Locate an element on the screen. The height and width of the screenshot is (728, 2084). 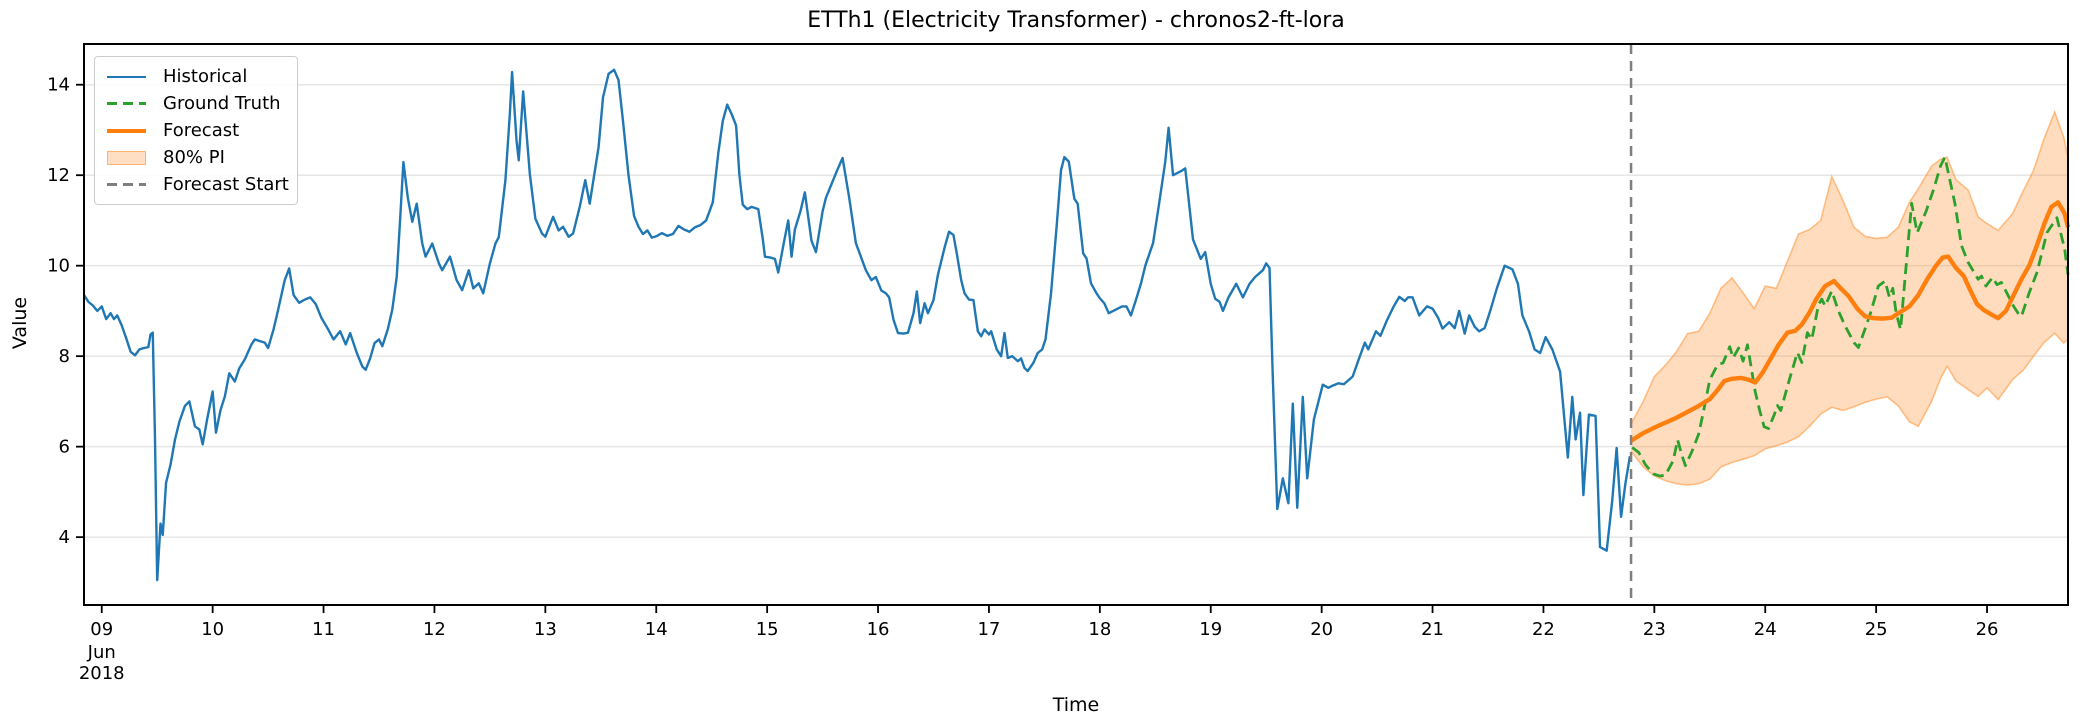
legend-item-ground-truth: Ground Truth is located at coordinates (196, 103).